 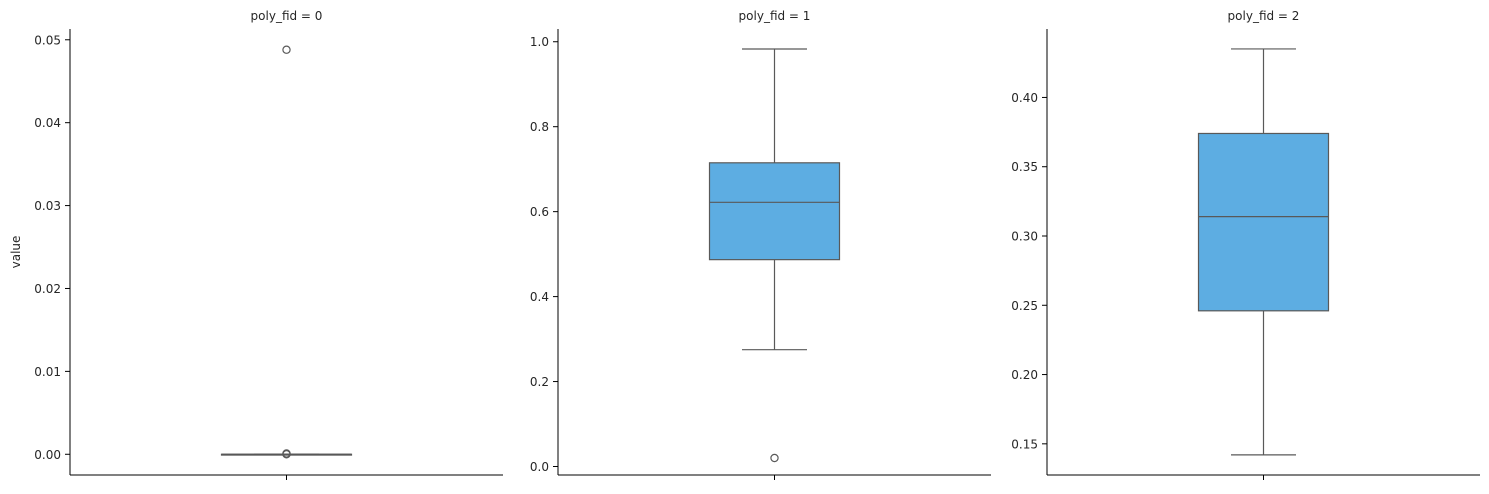 I want to click on y-tick-label: 0.0, so click(x=539, y=467).